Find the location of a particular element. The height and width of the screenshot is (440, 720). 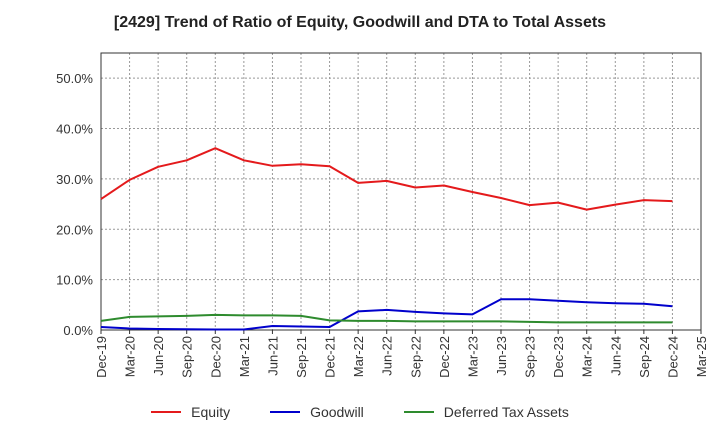

legend-label-equity: Equity is located at coordinates (211, 412).